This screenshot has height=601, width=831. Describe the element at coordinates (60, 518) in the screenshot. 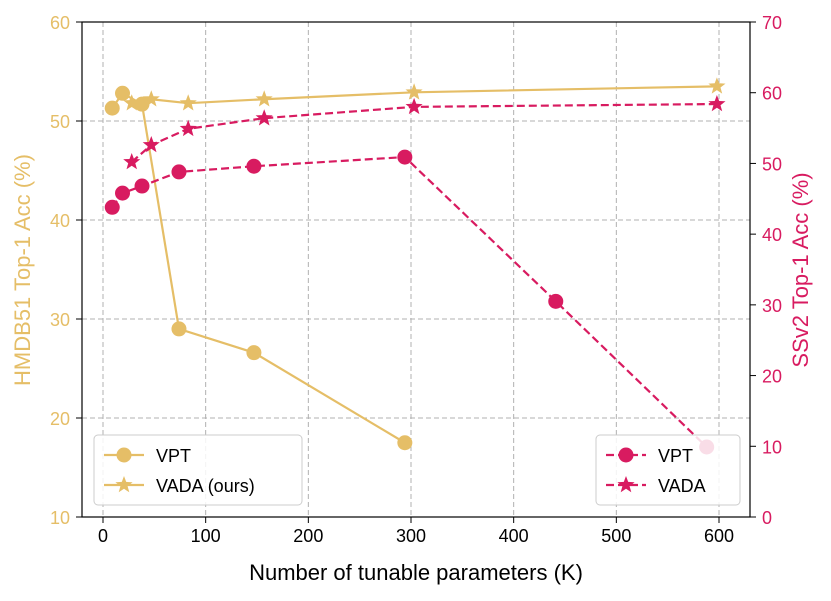

I see `y-tick-label-left: 10` at that location.